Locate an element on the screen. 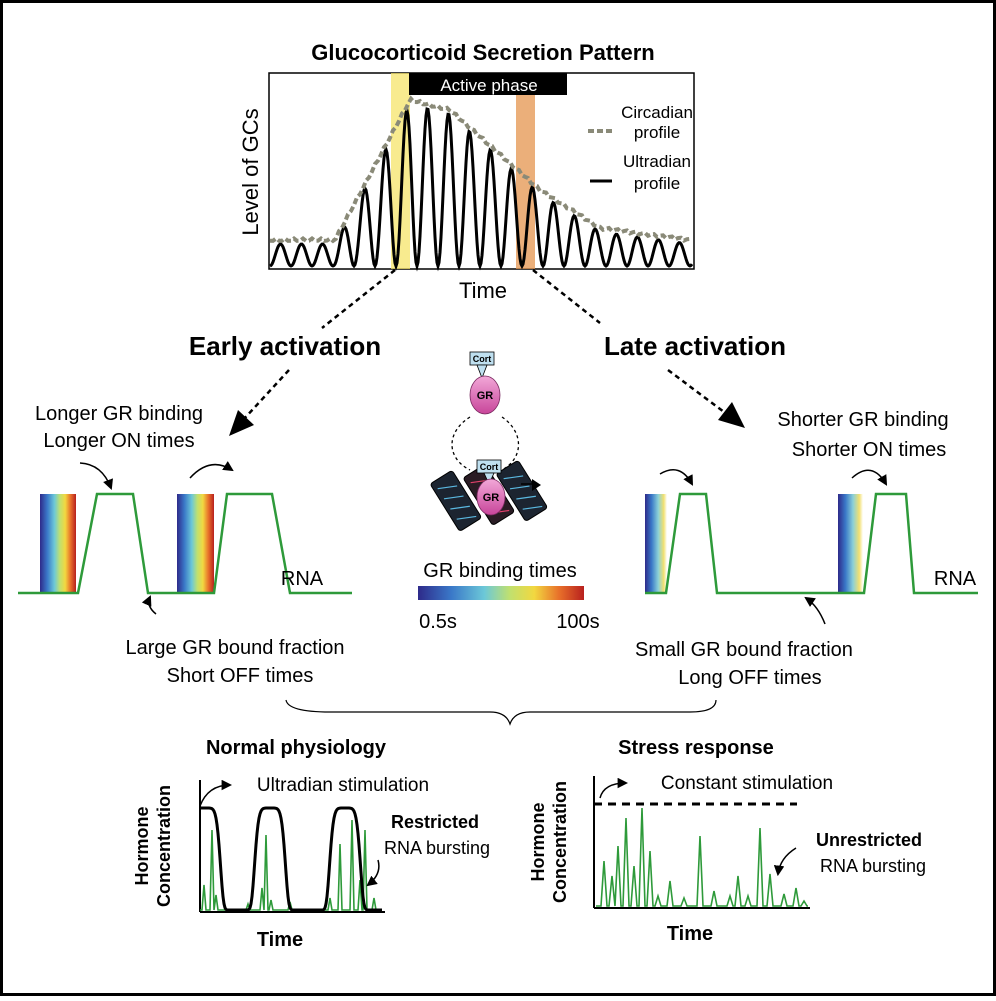  early-rna-label: RNA is located at coordinates (302, 579).